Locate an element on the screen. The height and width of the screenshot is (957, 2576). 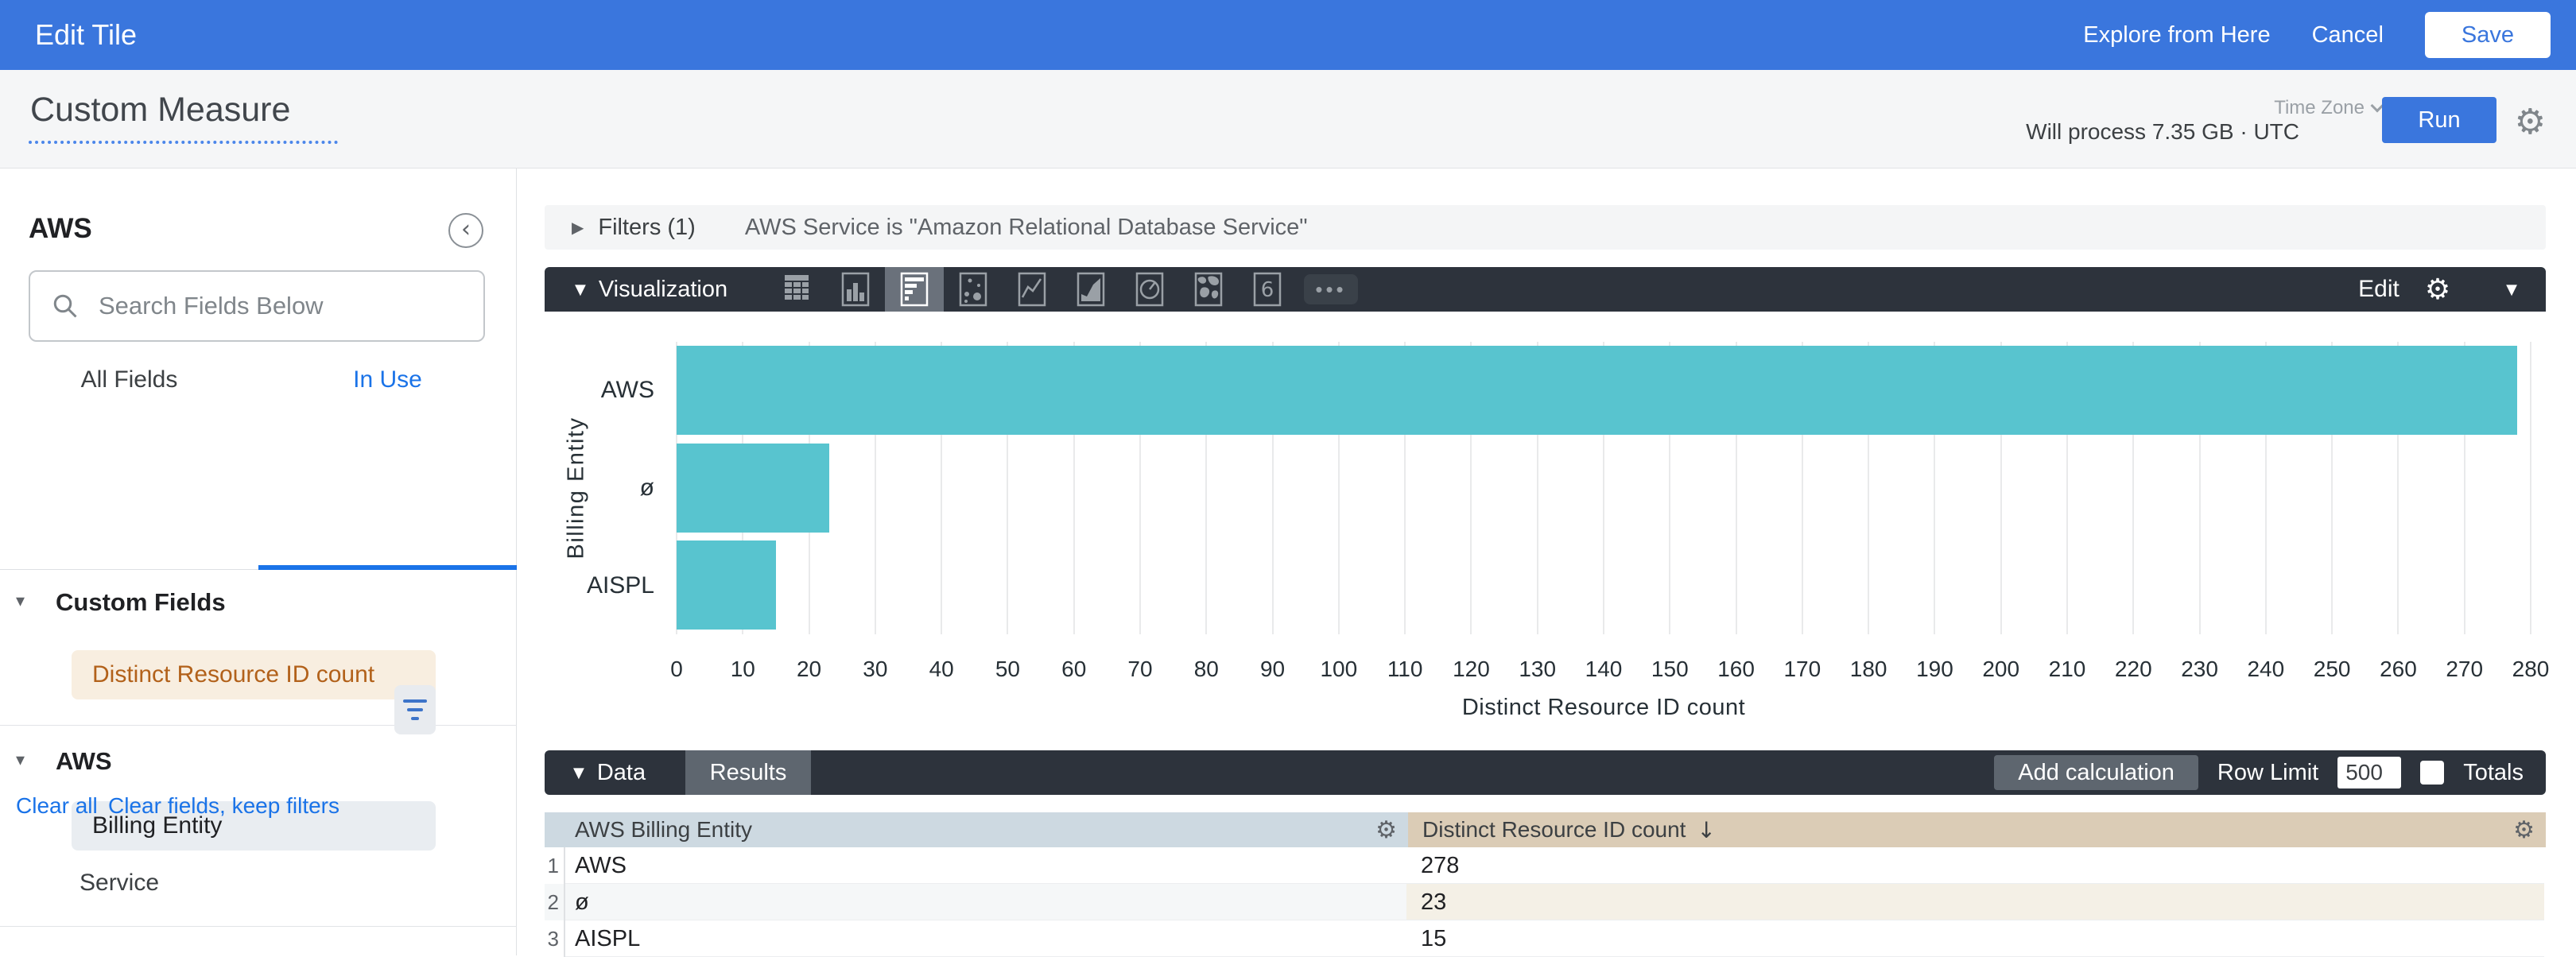
x-axis-tick-label: 230 is located at coordinates (2199, 669).